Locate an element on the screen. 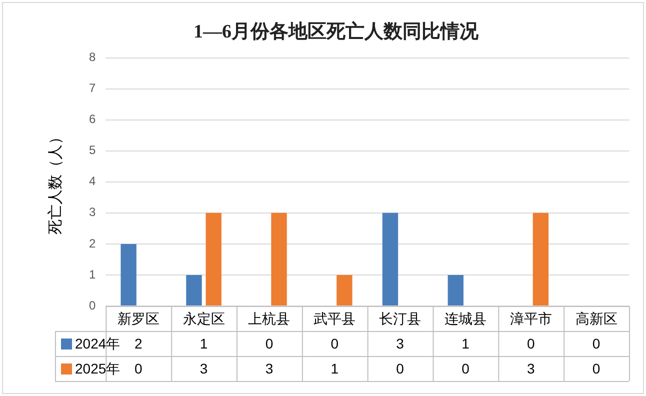 The height and width of the screenshot is (396, 646). y-tick-label: 8 is located at coordinates (92, 57).